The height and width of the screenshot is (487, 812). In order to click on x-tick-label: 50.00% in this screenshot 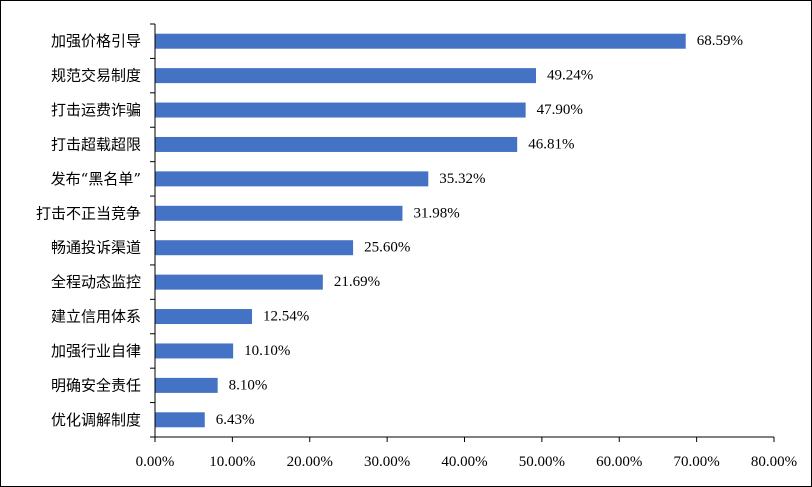, I will do `click(542, 462)`.